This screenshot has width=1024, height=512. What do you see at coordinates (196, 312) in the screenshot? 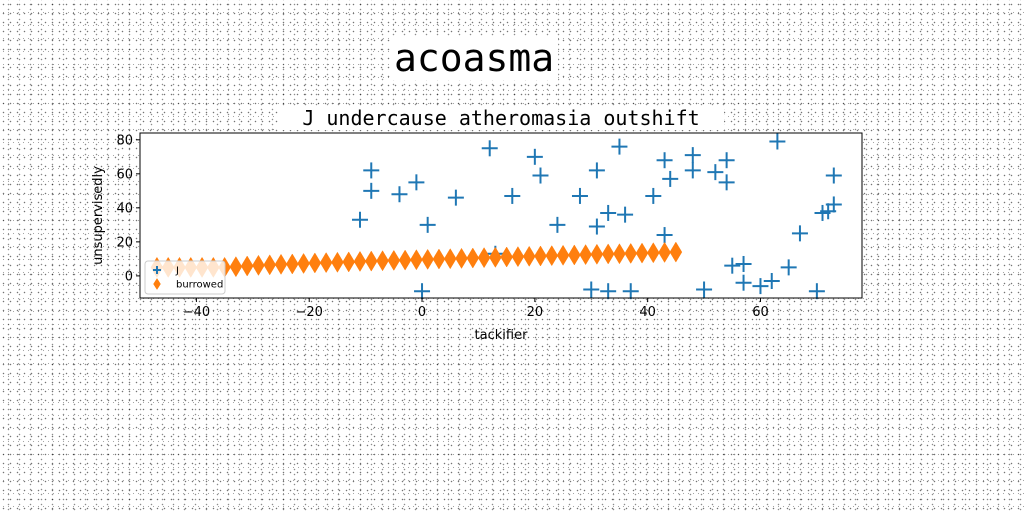
I see `x-tick-label: −40` at bounding box center [196, 312].